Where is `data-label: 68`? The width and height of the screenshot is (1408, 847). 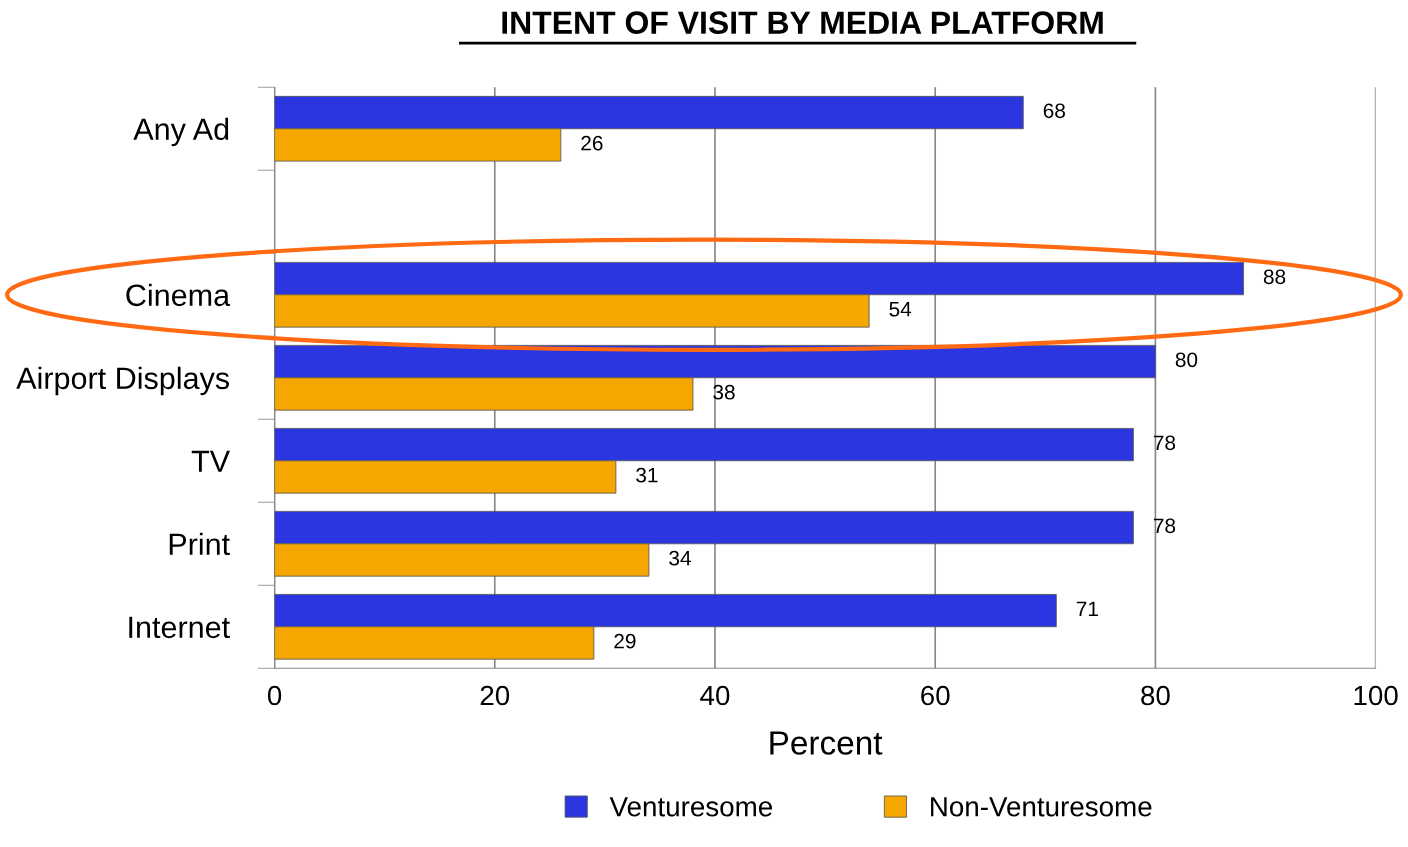
data-label: 68 is located at coordinates (1054, 111).